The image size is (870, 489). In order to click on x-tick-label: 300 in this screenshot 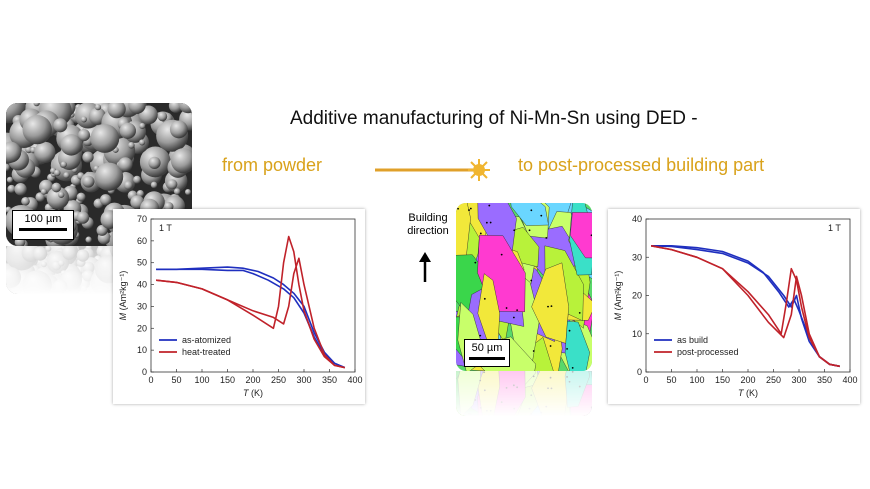, I will do `click(798, 380)`.